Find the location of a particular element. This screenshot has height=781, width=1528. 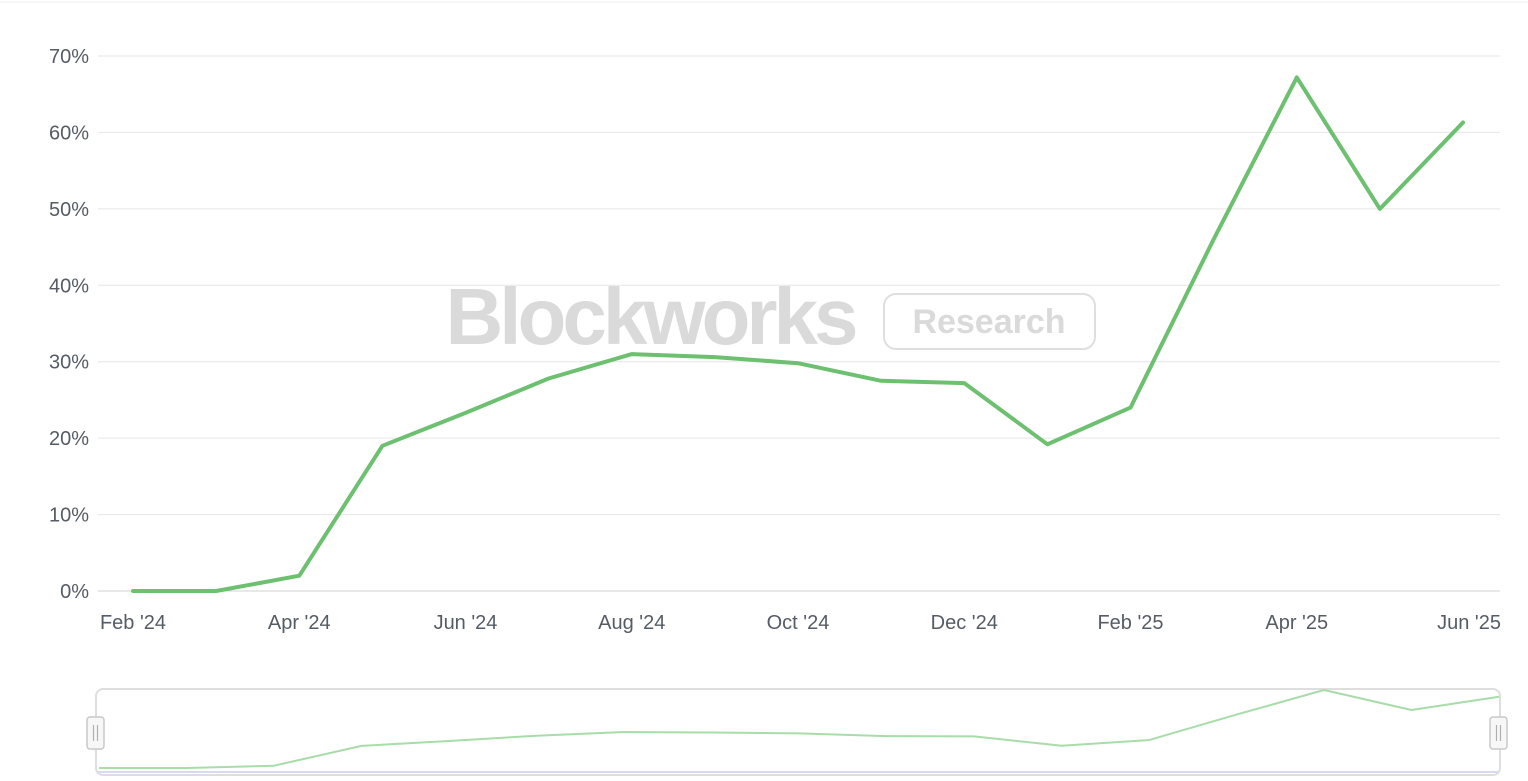

x-tick-label: Apr '25 is located at coordinates (1296, 623).